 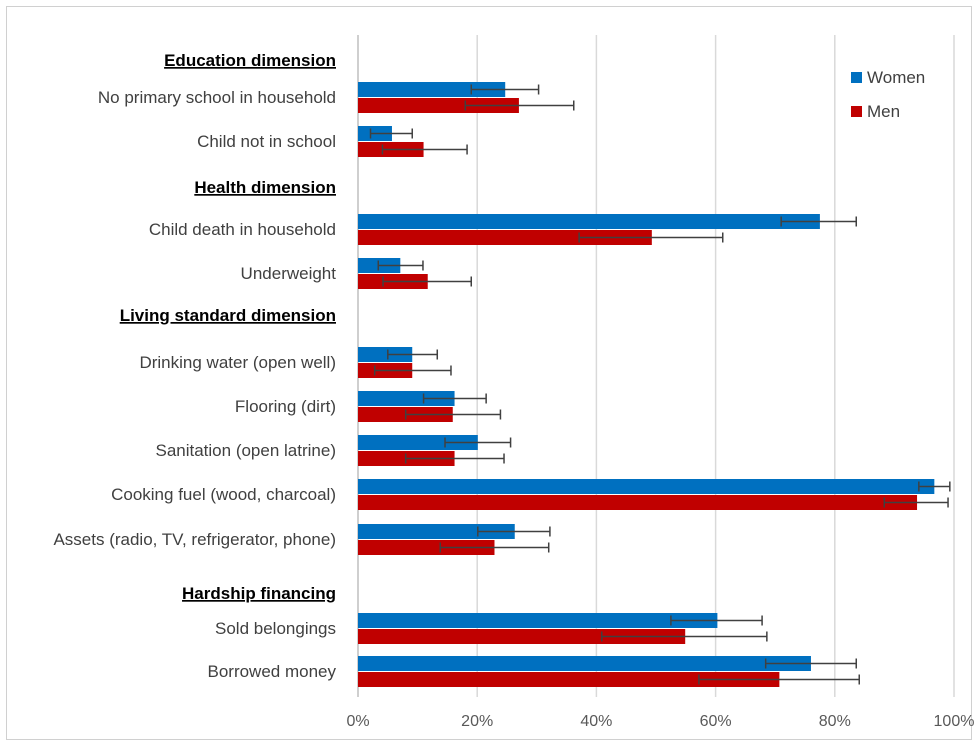 What do you see at coordinates (896, 77) in the screenshot?
I see `legend-label: Women` at bounding box center [896, 77].